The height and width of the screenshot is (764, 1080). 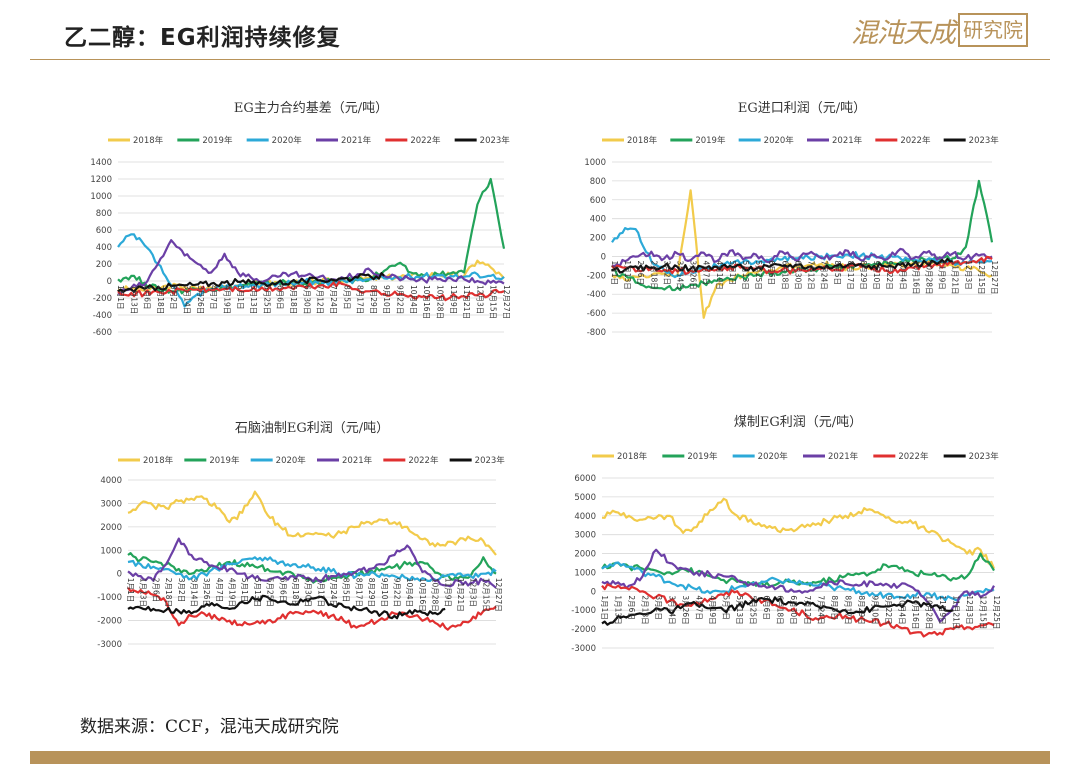 What do you see at coordinates (311, 267) in the screenshot?
I see `series-line-2021年` at bounding box center [311, 267].